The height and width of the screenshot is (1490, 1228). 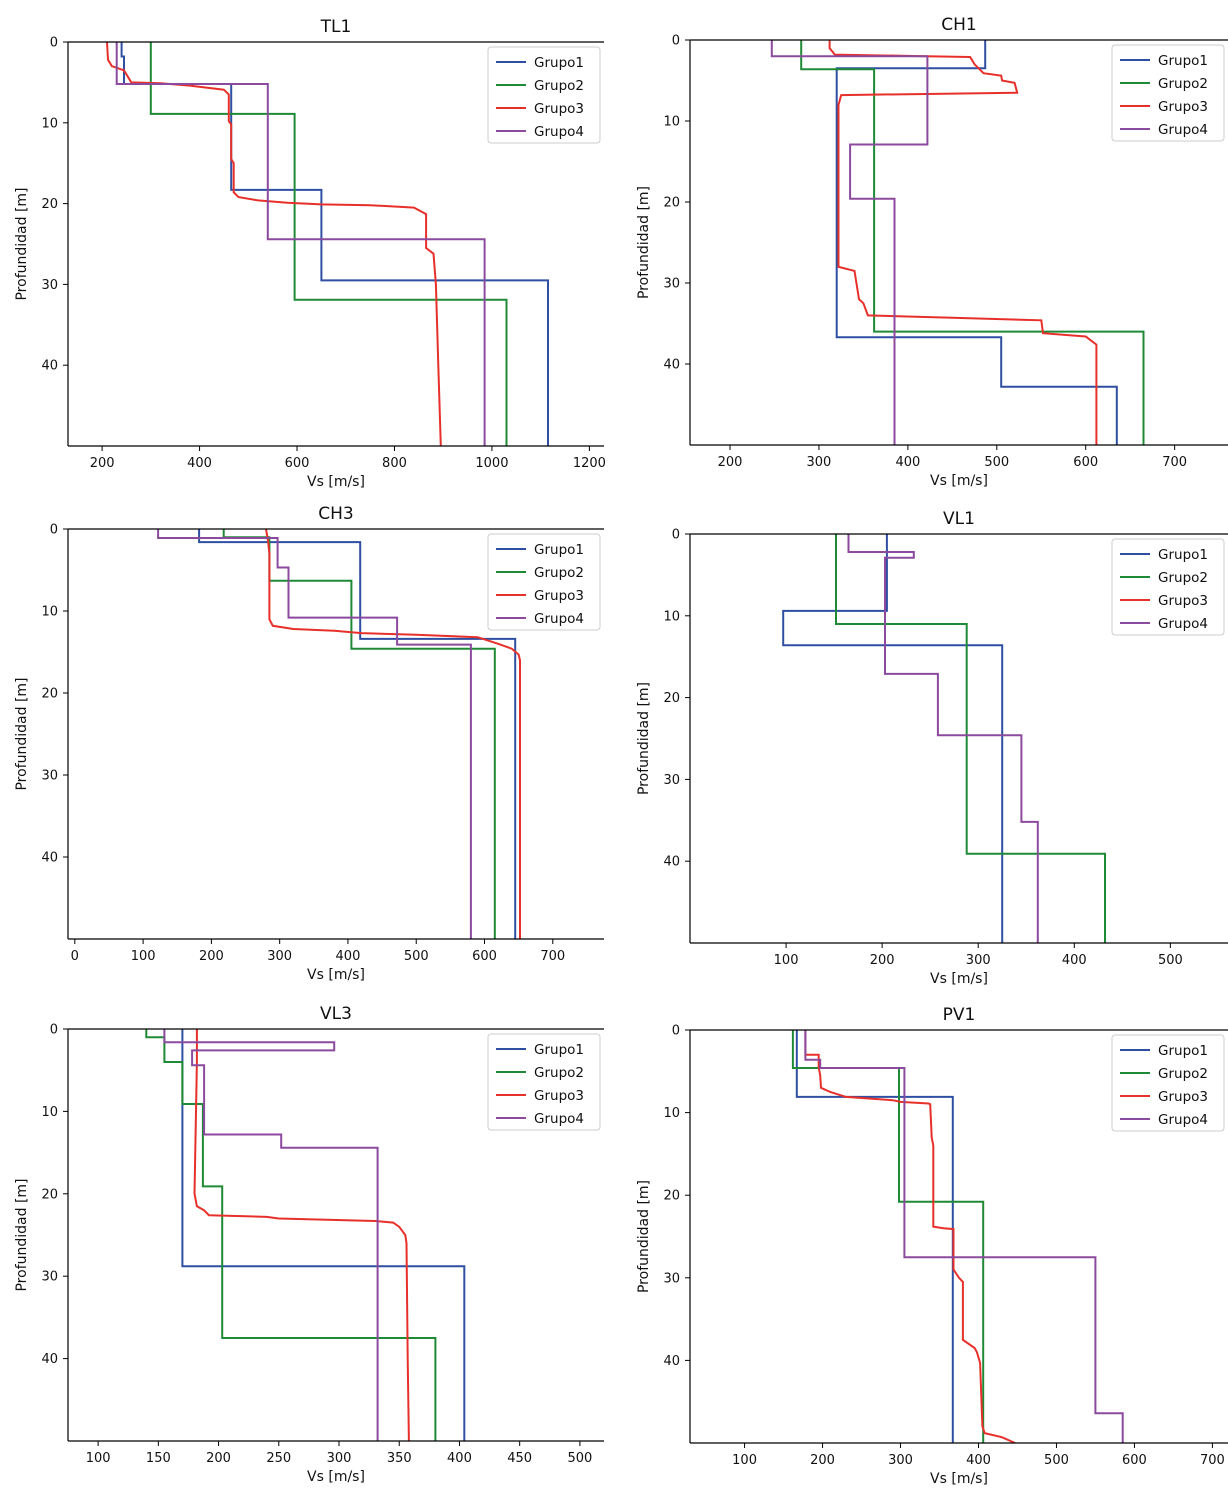 I want to click on x-tick-label: 100, so click(x=98, y=1458).